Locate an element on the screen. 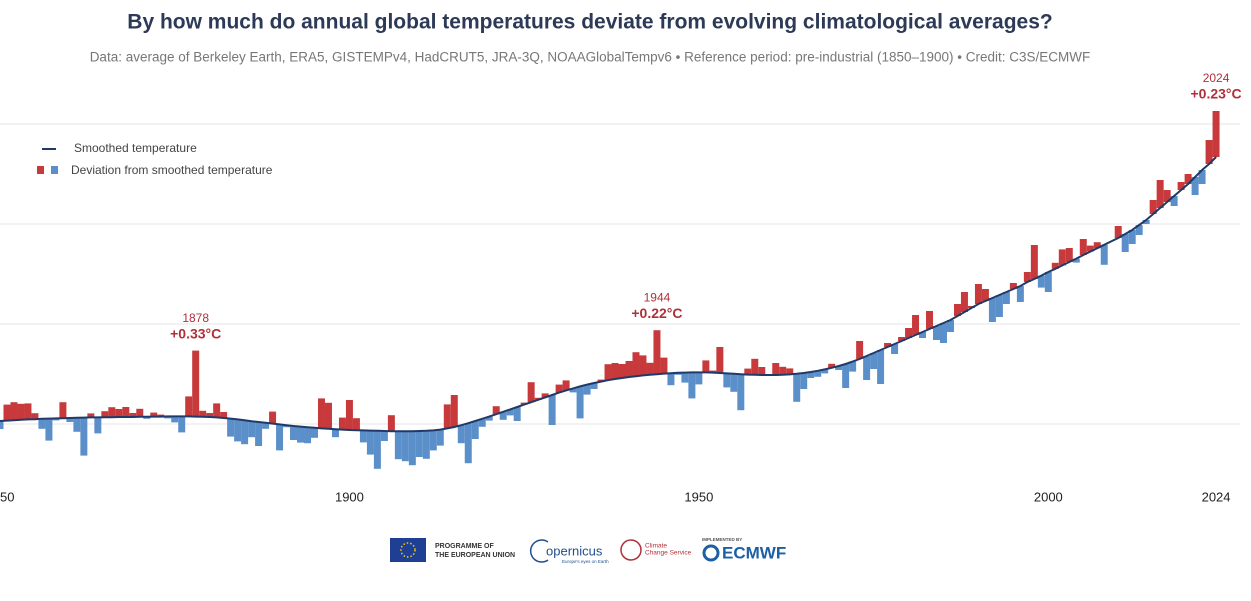 This screenshot has width=1251, height=601. annotation-value: +0.23°C is located at coordinates (1215, 94).